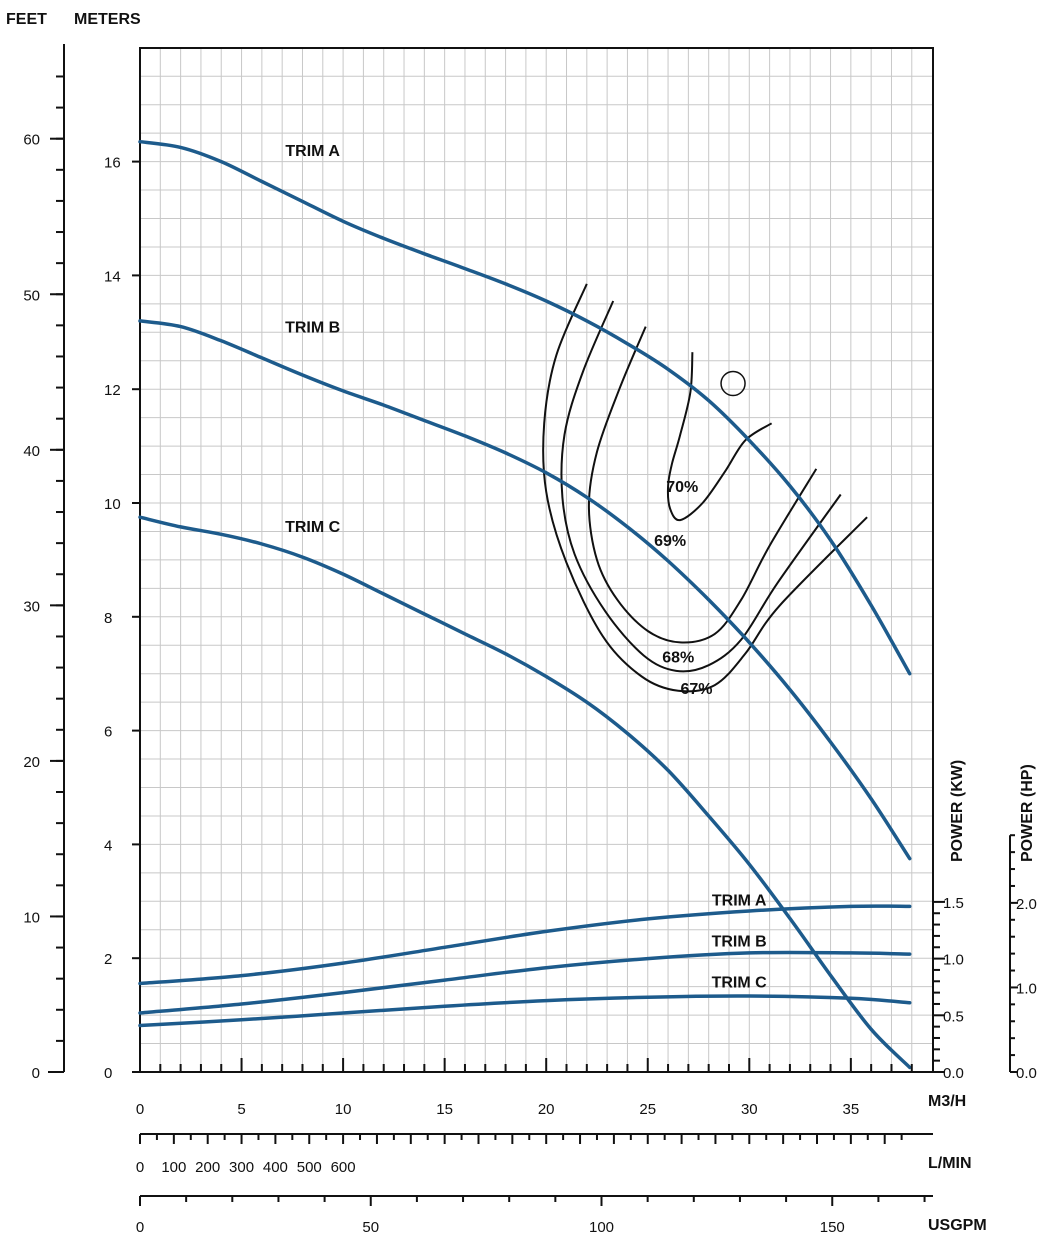 The image size is (1043, 1238). I want to click on feet-tick-label: 10, so click(31, 917).